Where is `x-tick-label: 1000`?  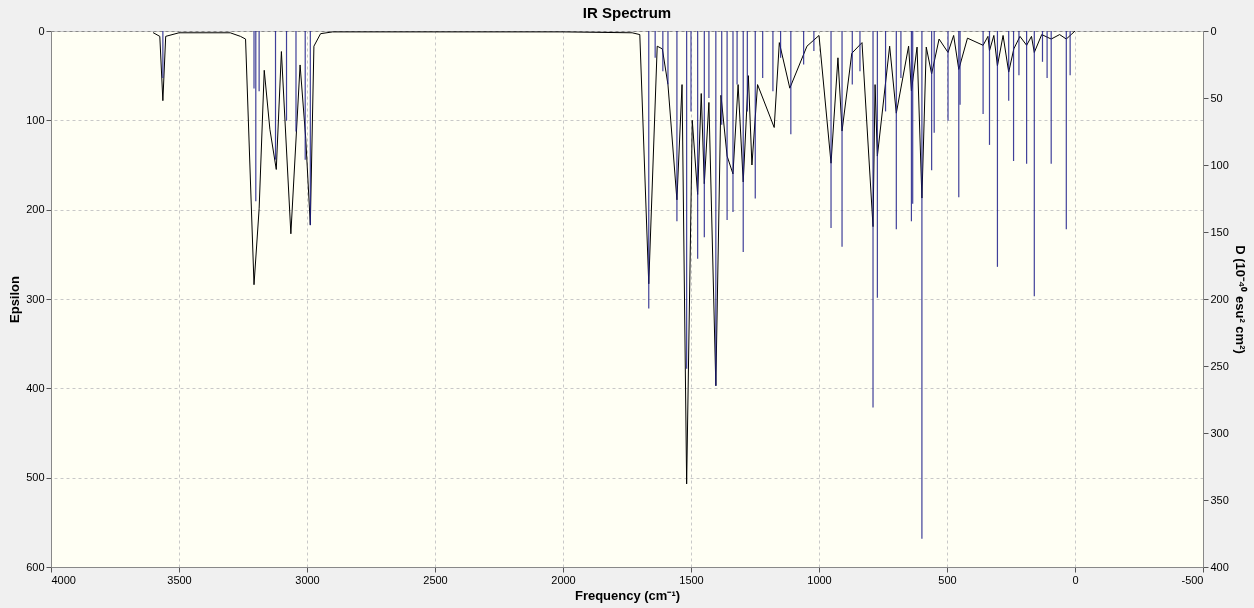 x-tick-label: 1000 is located at coordinates (819, 579).